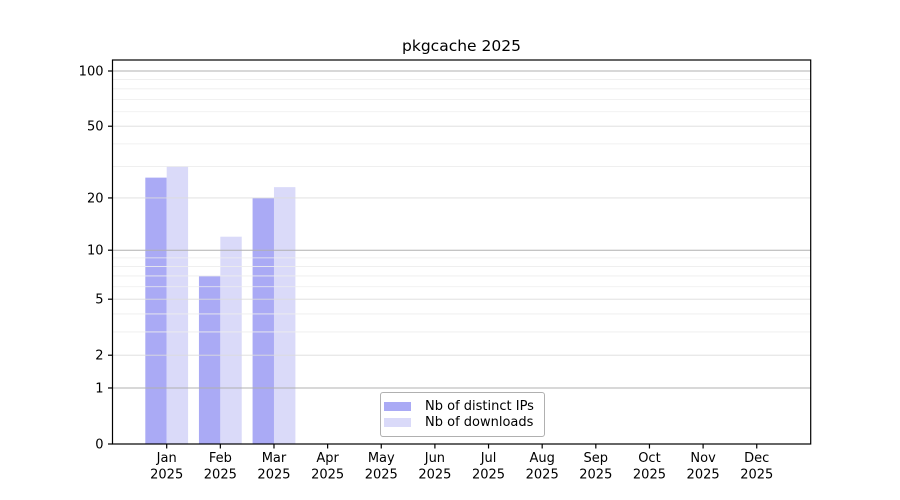  What do you see at coordinates (95, 198) in the screenshot?
I see `y-tick-label: 20` at bounding box center [95, 198].